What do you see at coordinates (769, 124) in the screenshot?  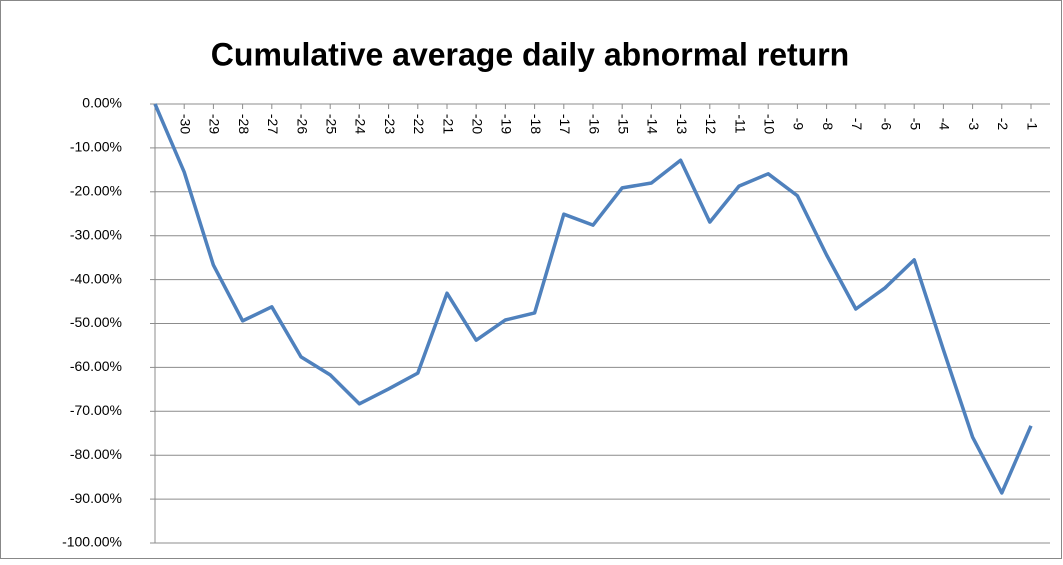 I see `x-tick-label: -10` at bounding box center [769, 124].